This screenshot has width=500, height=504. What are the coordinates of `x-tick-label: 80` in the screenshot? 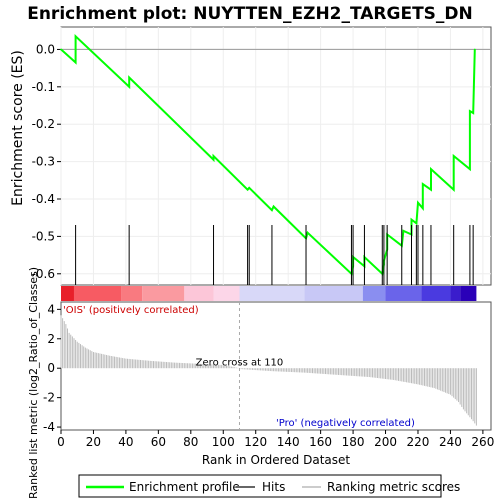 It's located at (190, 442).